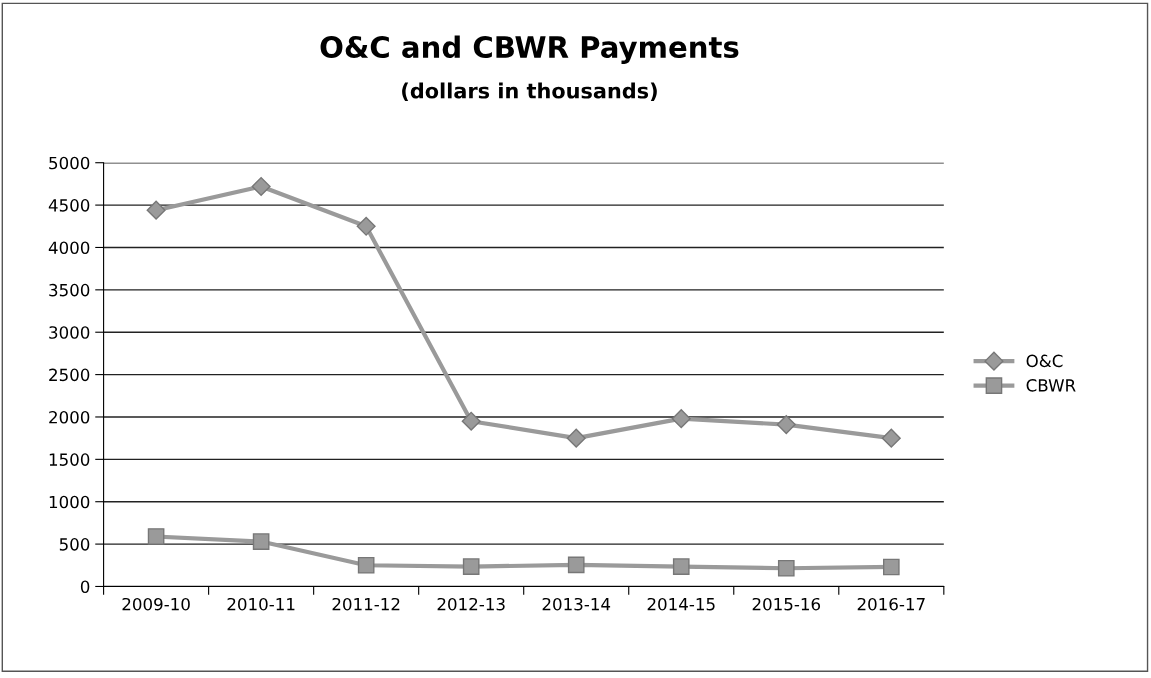 This screenshot has height=678, width=1151. I want to click on y-tick-label: 2500, so click(69, 375).